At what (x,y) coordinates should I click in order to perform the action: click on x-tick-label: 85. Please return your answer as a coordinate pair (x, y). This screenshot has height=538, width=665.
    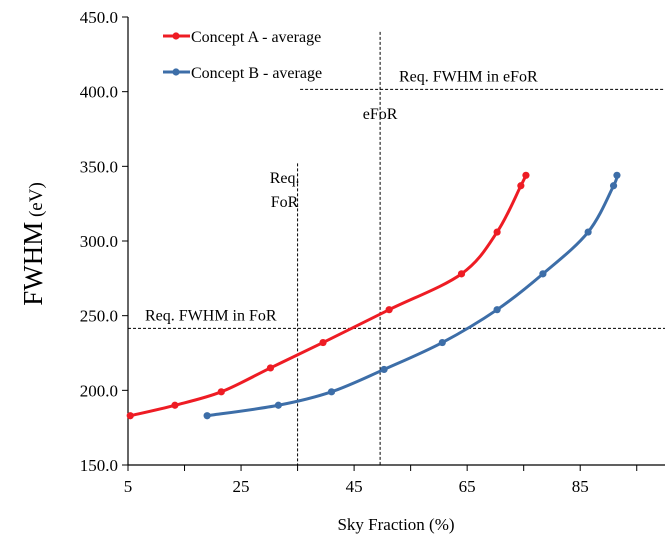
    Looking at the image, I should click on (580, 486).